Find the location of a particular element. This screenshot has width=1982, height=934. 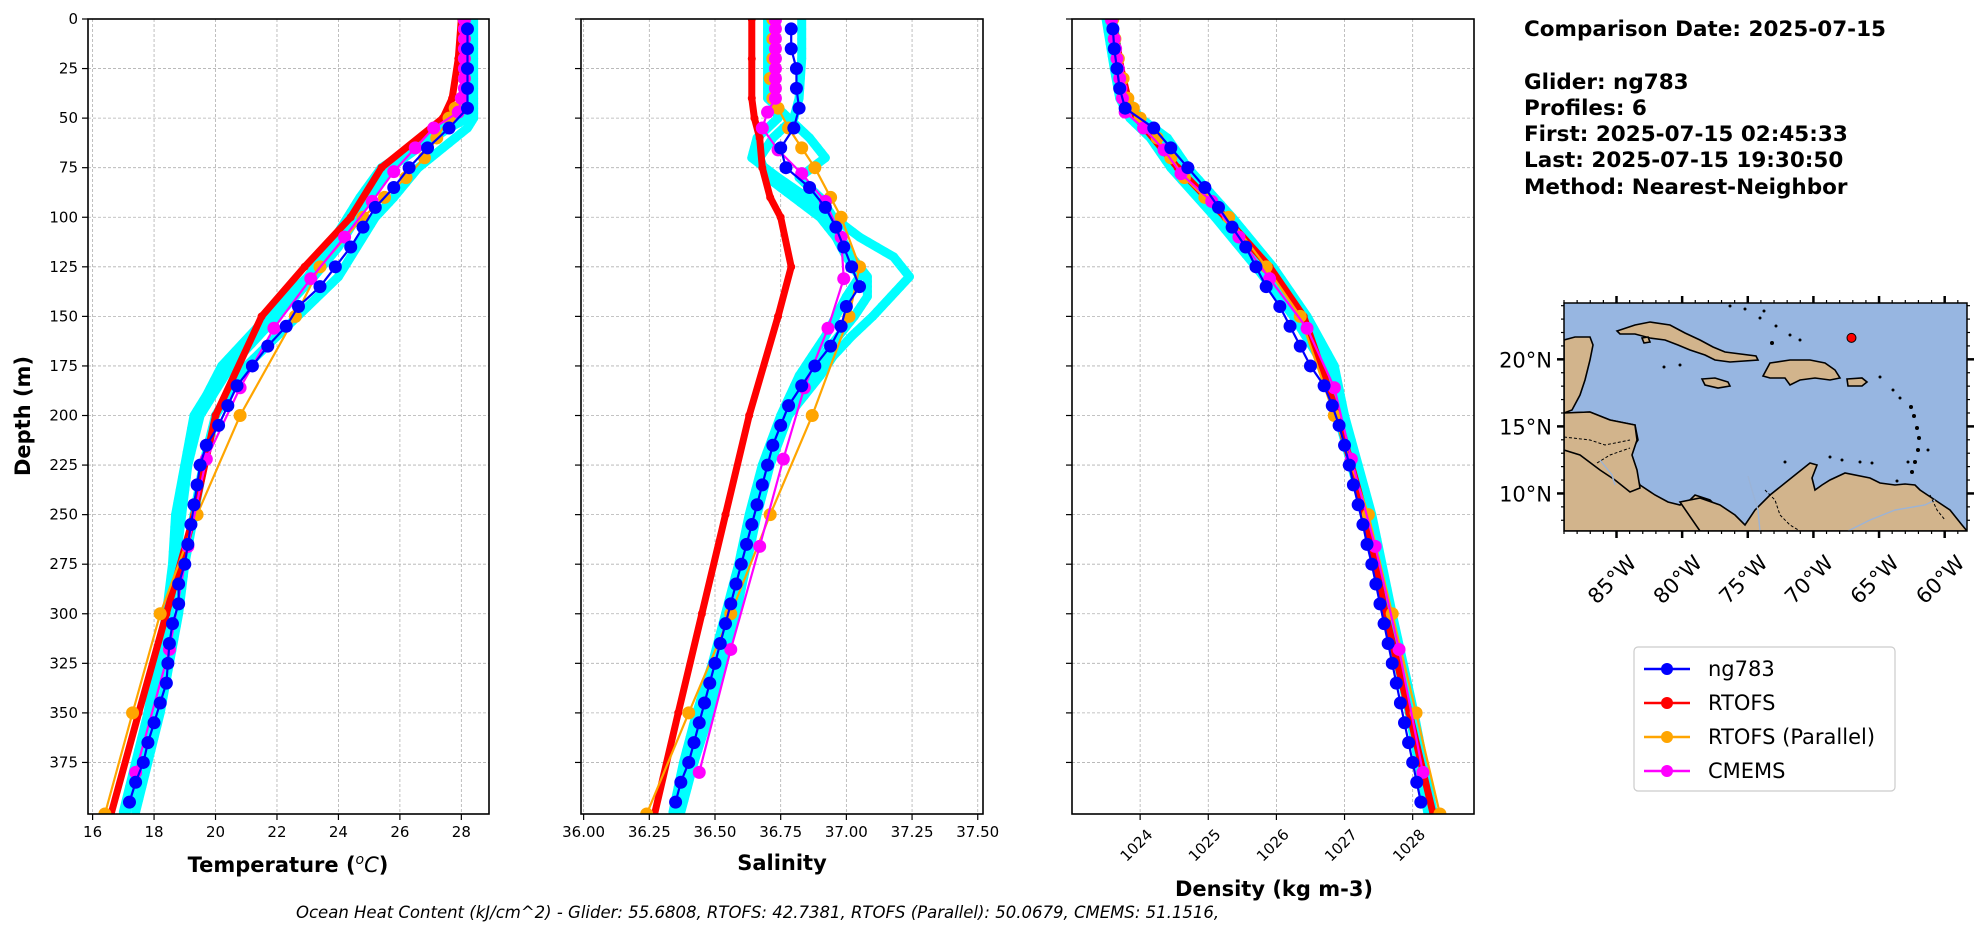

map-lat-label: 10°N is located at coordinates (1525, 494).